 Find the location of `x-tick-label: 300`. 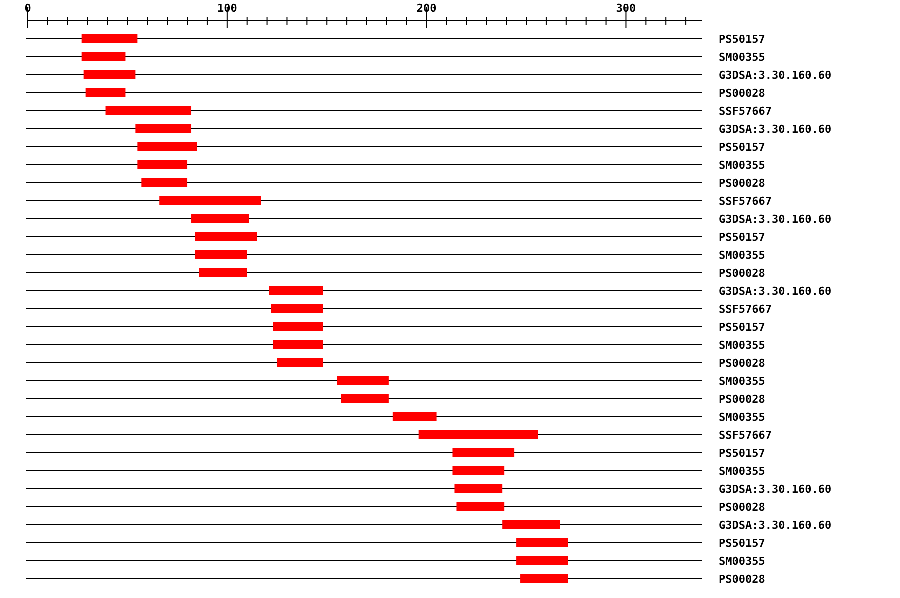

x-tick-label: 300 is located at coordinates (626, 8).